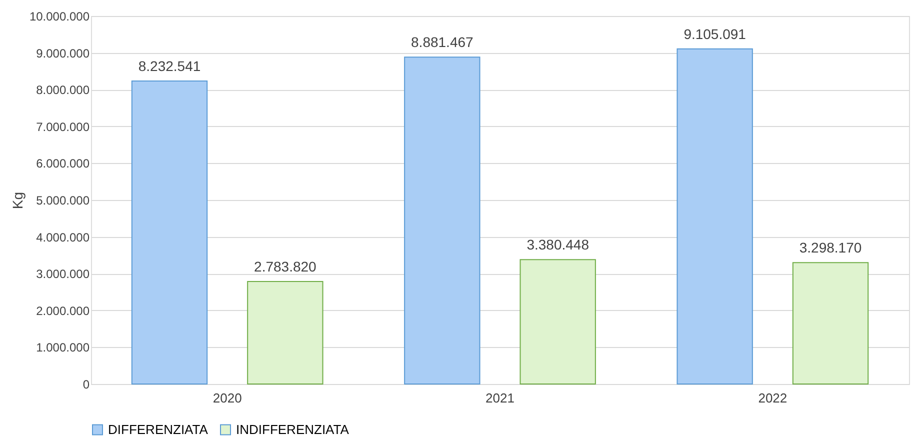  What do you see at coordinates (63, 53) in the screenshot?
I see `y-tick-label: 9.000.000` at bounding box center [63, 53].